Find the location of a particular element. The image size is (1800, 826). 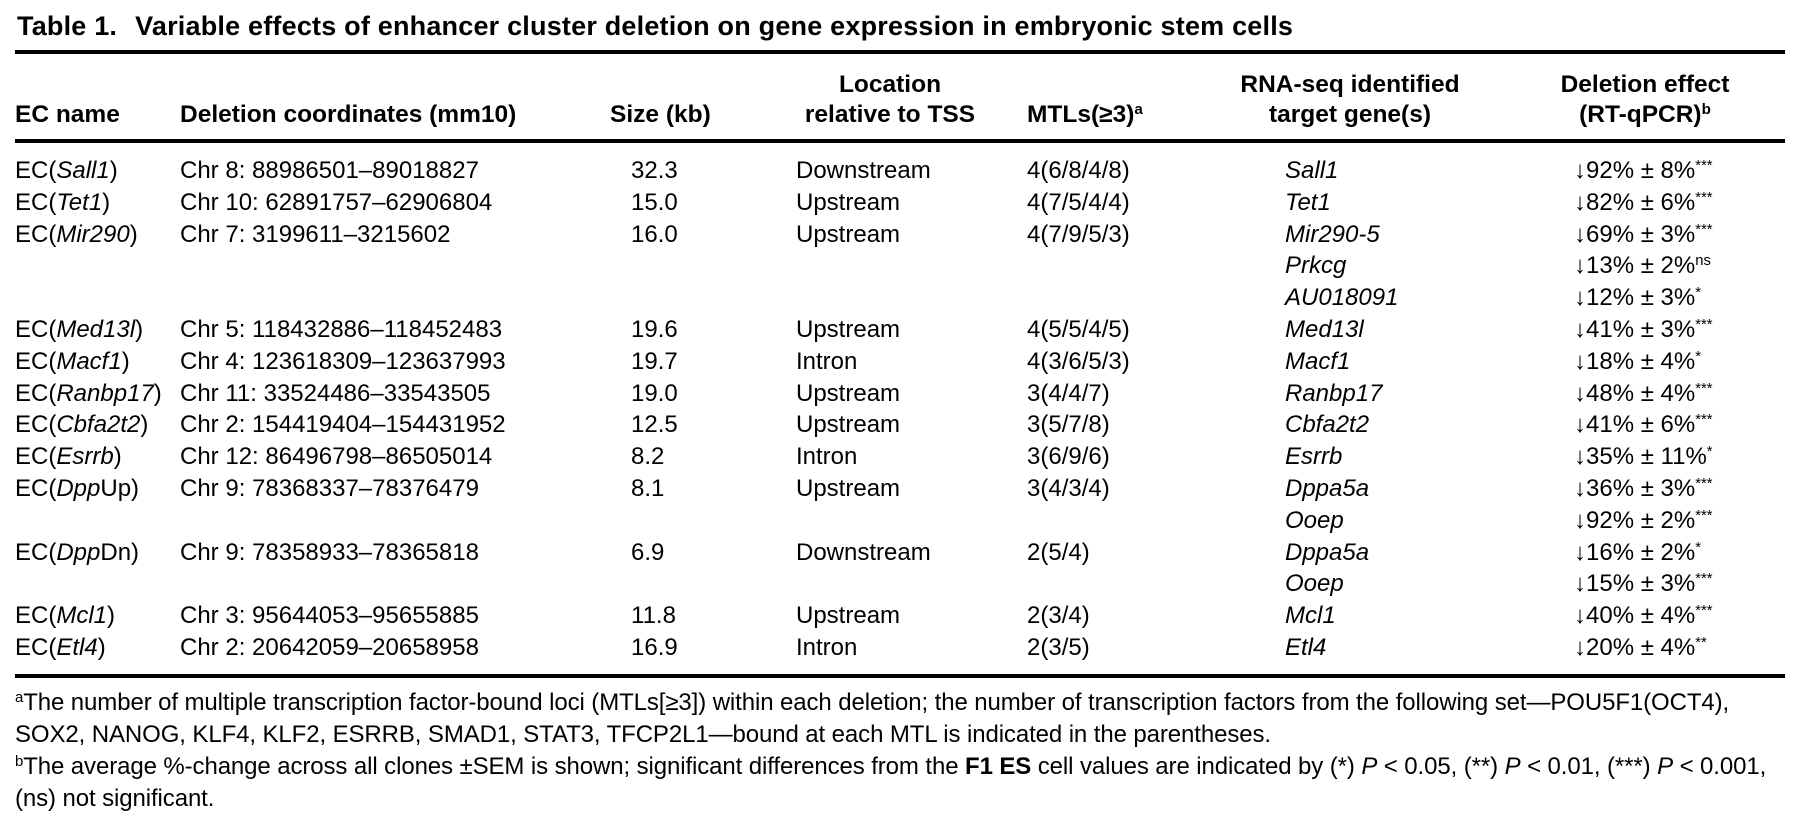

effect-value: ↓20% ± 4% is located at coordinates (1635, 647).